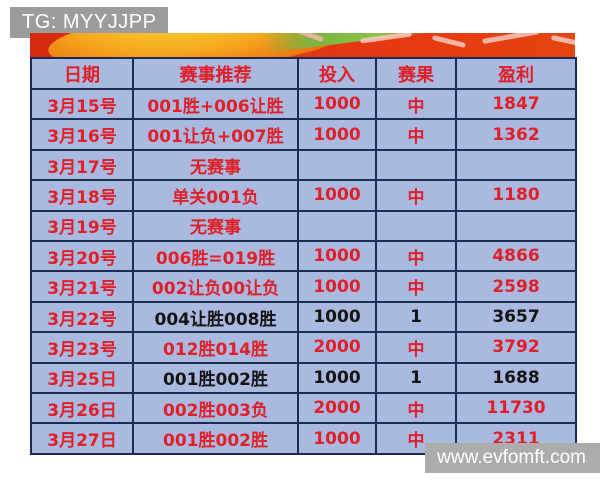 This screenshot has width=600, height=480. What do you see at coordinates (89, 22) in the screenshot?
I see `telegram-badge: TG: MYYJJPP` at bounding box center [89, 22].